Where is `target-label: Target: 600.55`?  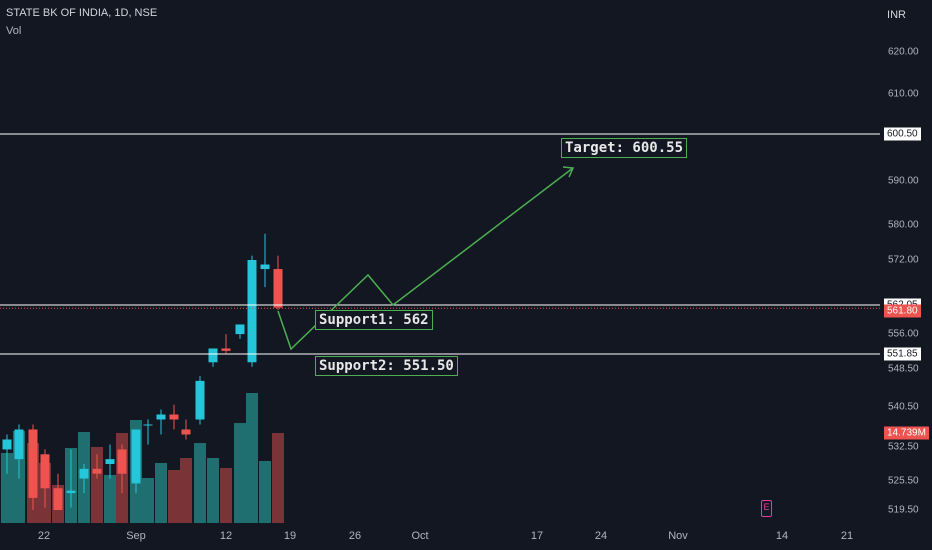 target-label: Target: 600.55 is located at coordinates (624, 148).